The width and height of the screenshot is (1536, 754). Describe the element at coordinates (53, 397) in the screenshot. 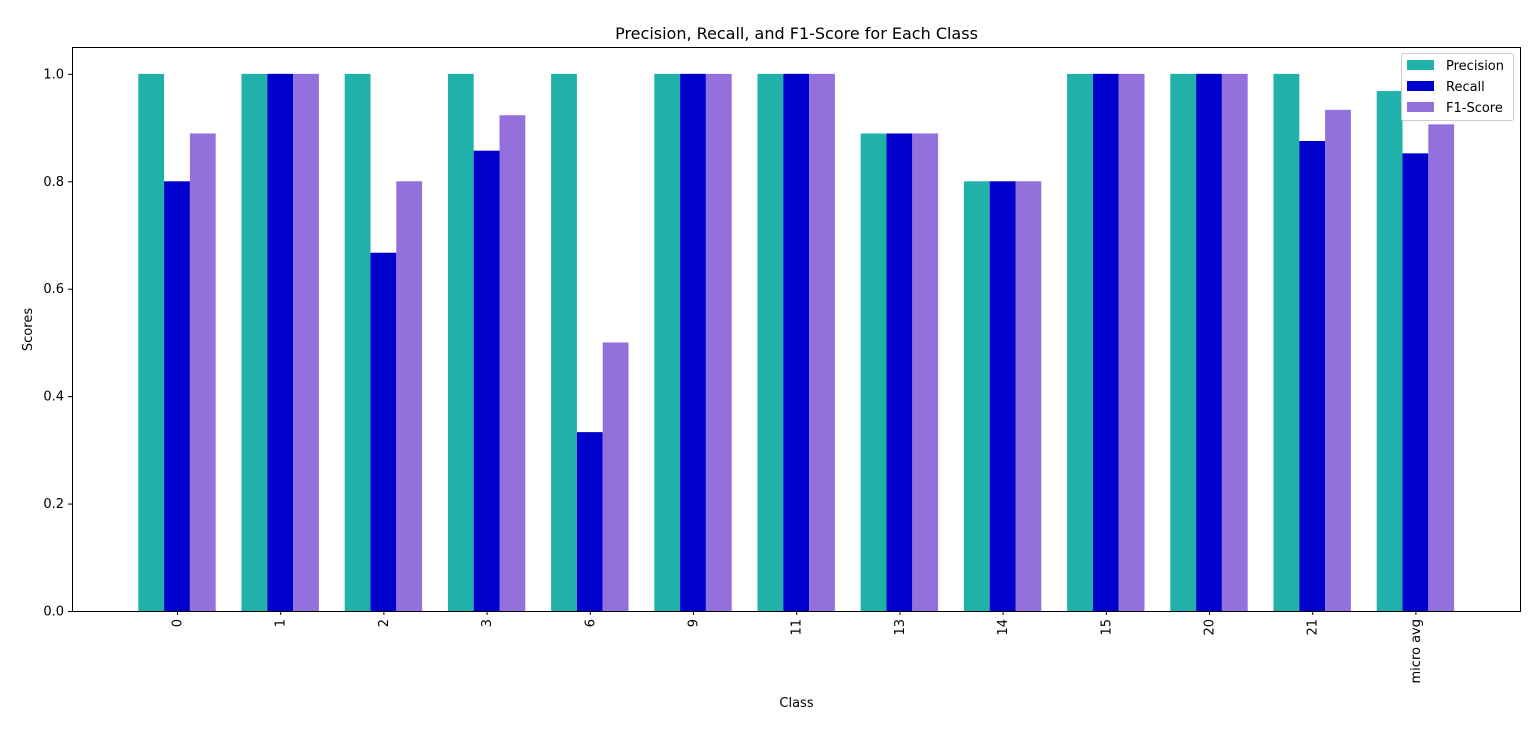

I see `y-tick-label: 0.4` at that location.